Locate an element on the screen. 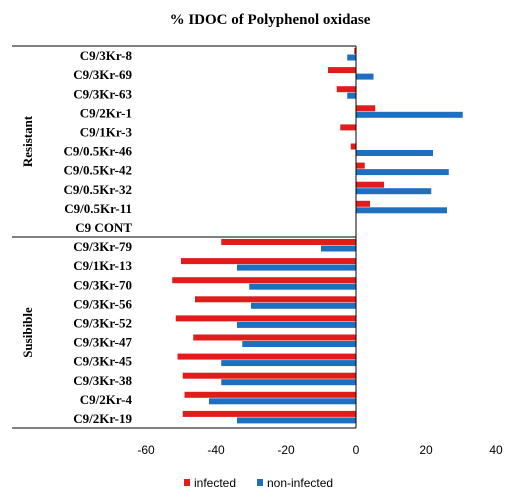 The height and width of the screenshot is (504, 516). category-label-10: C9/3Kr-79 is located at coordinates (102, 246).